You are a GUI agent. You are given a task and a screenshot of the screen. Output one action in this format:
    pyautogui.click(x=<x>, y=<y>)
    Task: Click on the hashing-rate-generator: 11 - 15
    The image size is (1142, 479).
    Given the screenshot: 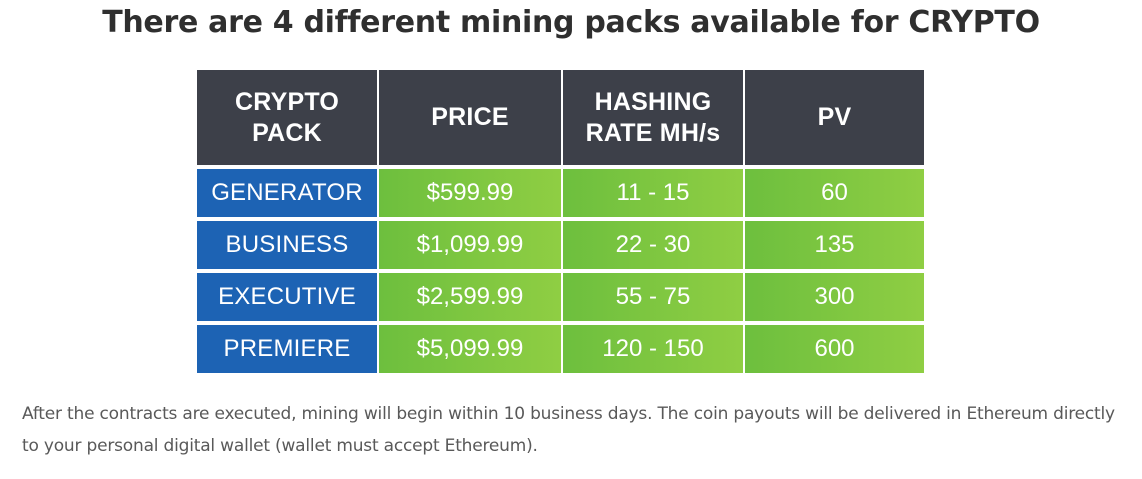 What is the action you would take?
    pyautogui.click(x=653, y=193)
    